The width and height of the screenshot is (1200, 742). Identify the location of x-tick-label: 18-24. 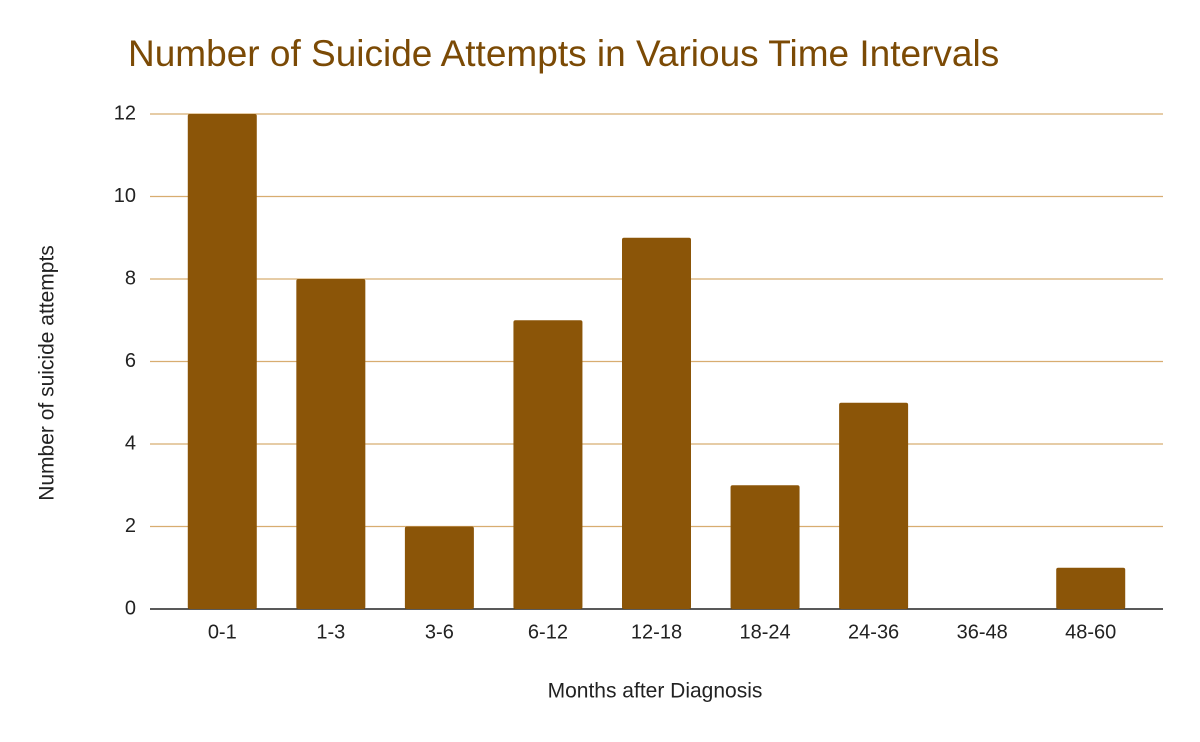
(764, 632).